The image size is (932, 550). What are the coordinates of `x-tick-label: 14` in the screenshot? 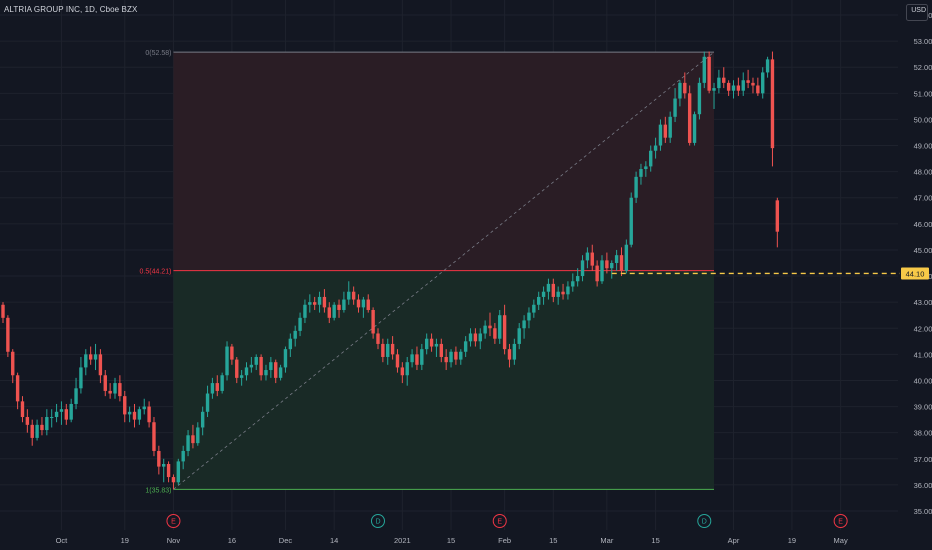 It's located at (334, 540).